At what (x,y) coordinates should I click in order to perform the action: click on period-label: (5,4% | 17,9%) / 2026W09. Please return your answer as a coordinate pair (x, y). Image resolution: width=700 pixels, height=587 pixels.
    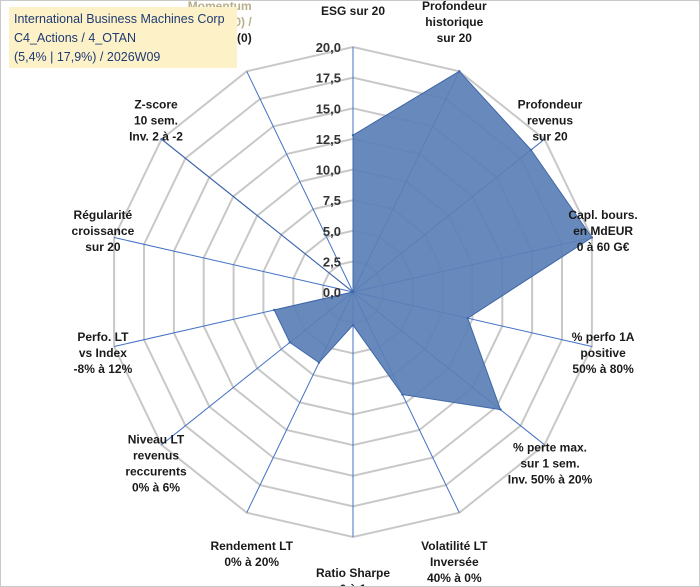
    Looking at the image, I should click on (87, 57).